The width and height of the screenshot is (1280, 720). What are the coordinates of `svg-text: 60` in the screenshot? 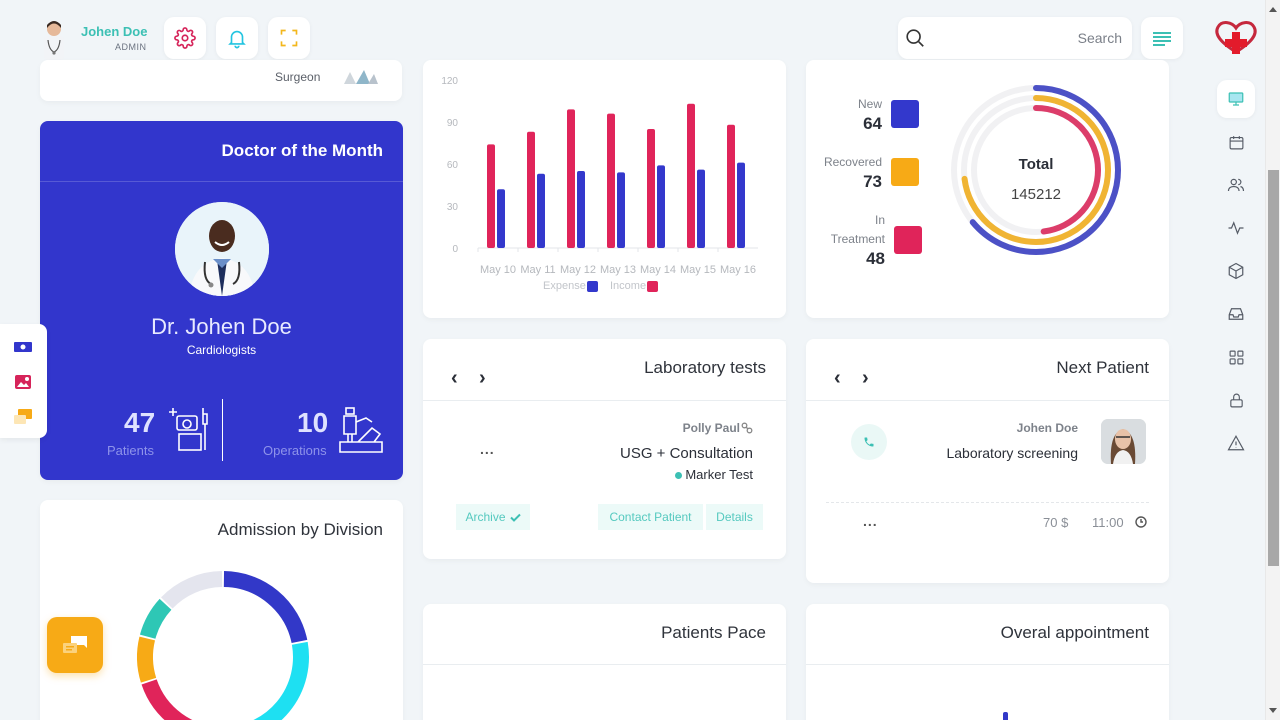 It's located at (453, 165).